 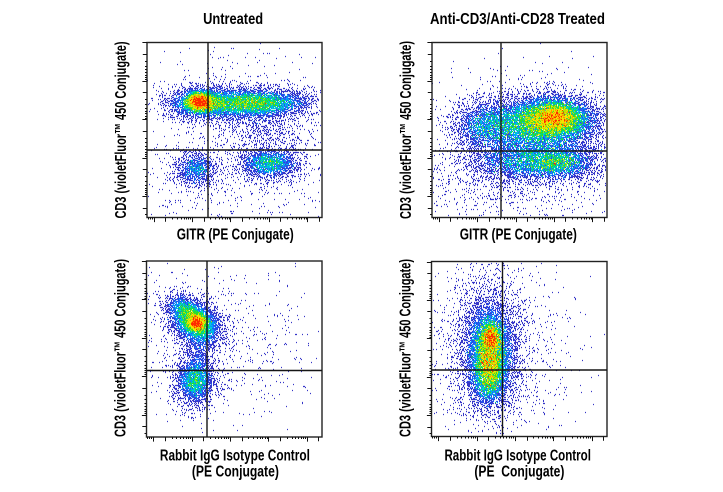 What do you see at coordinates (517, 19) in the screenshot?
I see `svg-text: Anti-CD3/Anti-CD28 Treated` at bounding box center [517, 19].